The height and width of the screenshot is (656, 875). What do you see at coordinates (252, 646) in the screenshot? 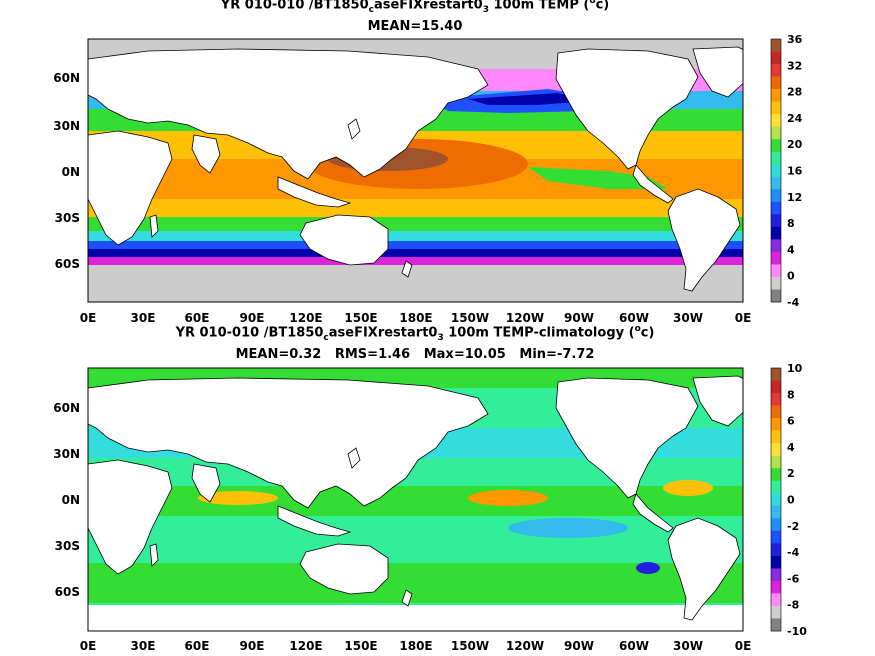
I see `lon-tick: 90E` at bounding box center [252, 646].